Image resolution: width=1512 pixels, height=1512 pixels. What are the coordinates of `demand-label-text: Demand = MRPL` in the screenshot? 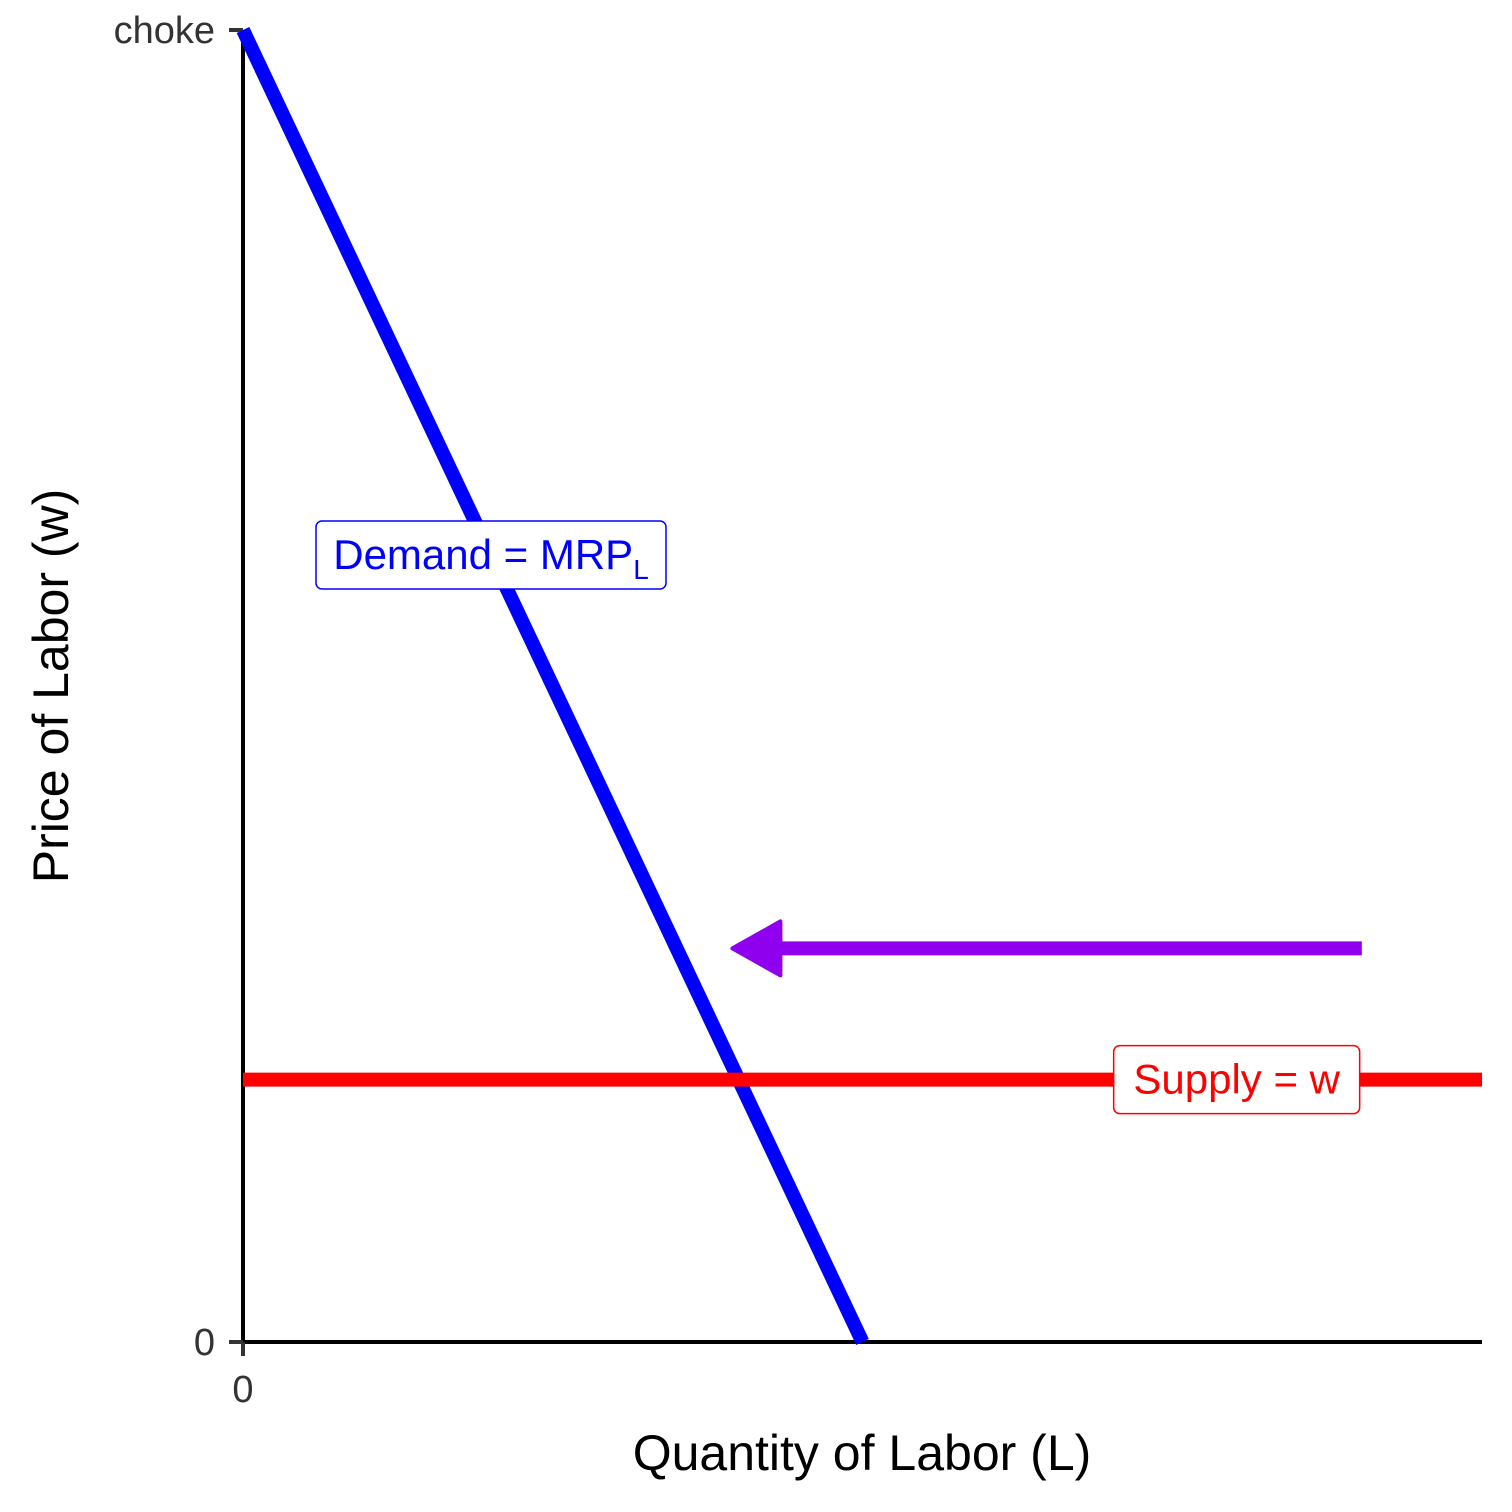 It's located at (491, 558).